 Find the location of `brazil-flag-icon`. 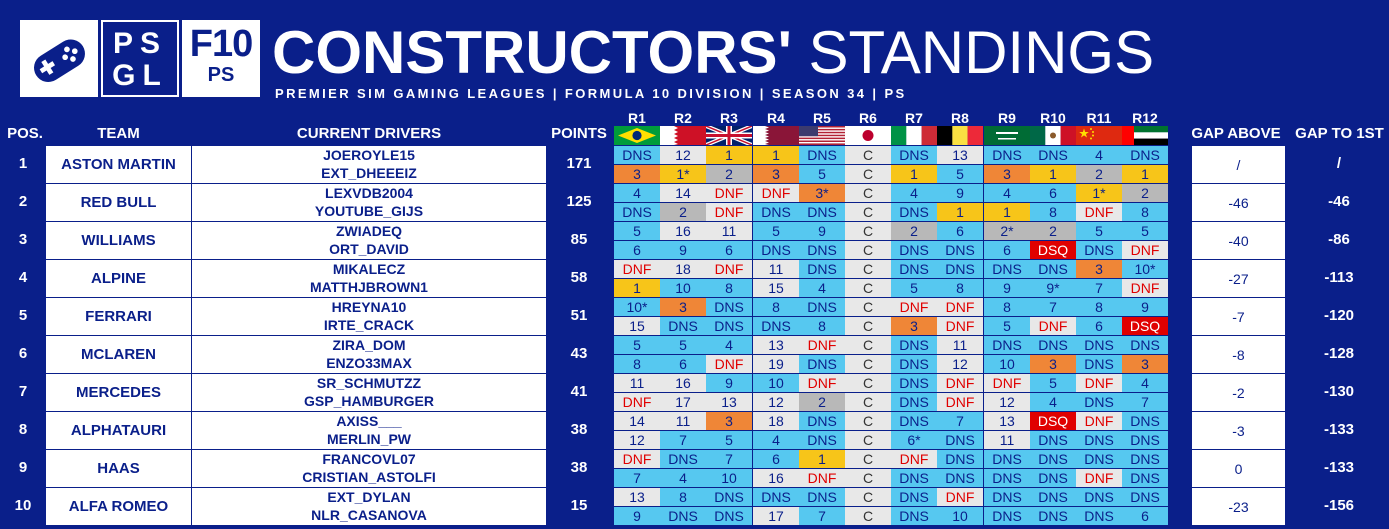

brazil-flag-icon is located at coordinates (637, 135).